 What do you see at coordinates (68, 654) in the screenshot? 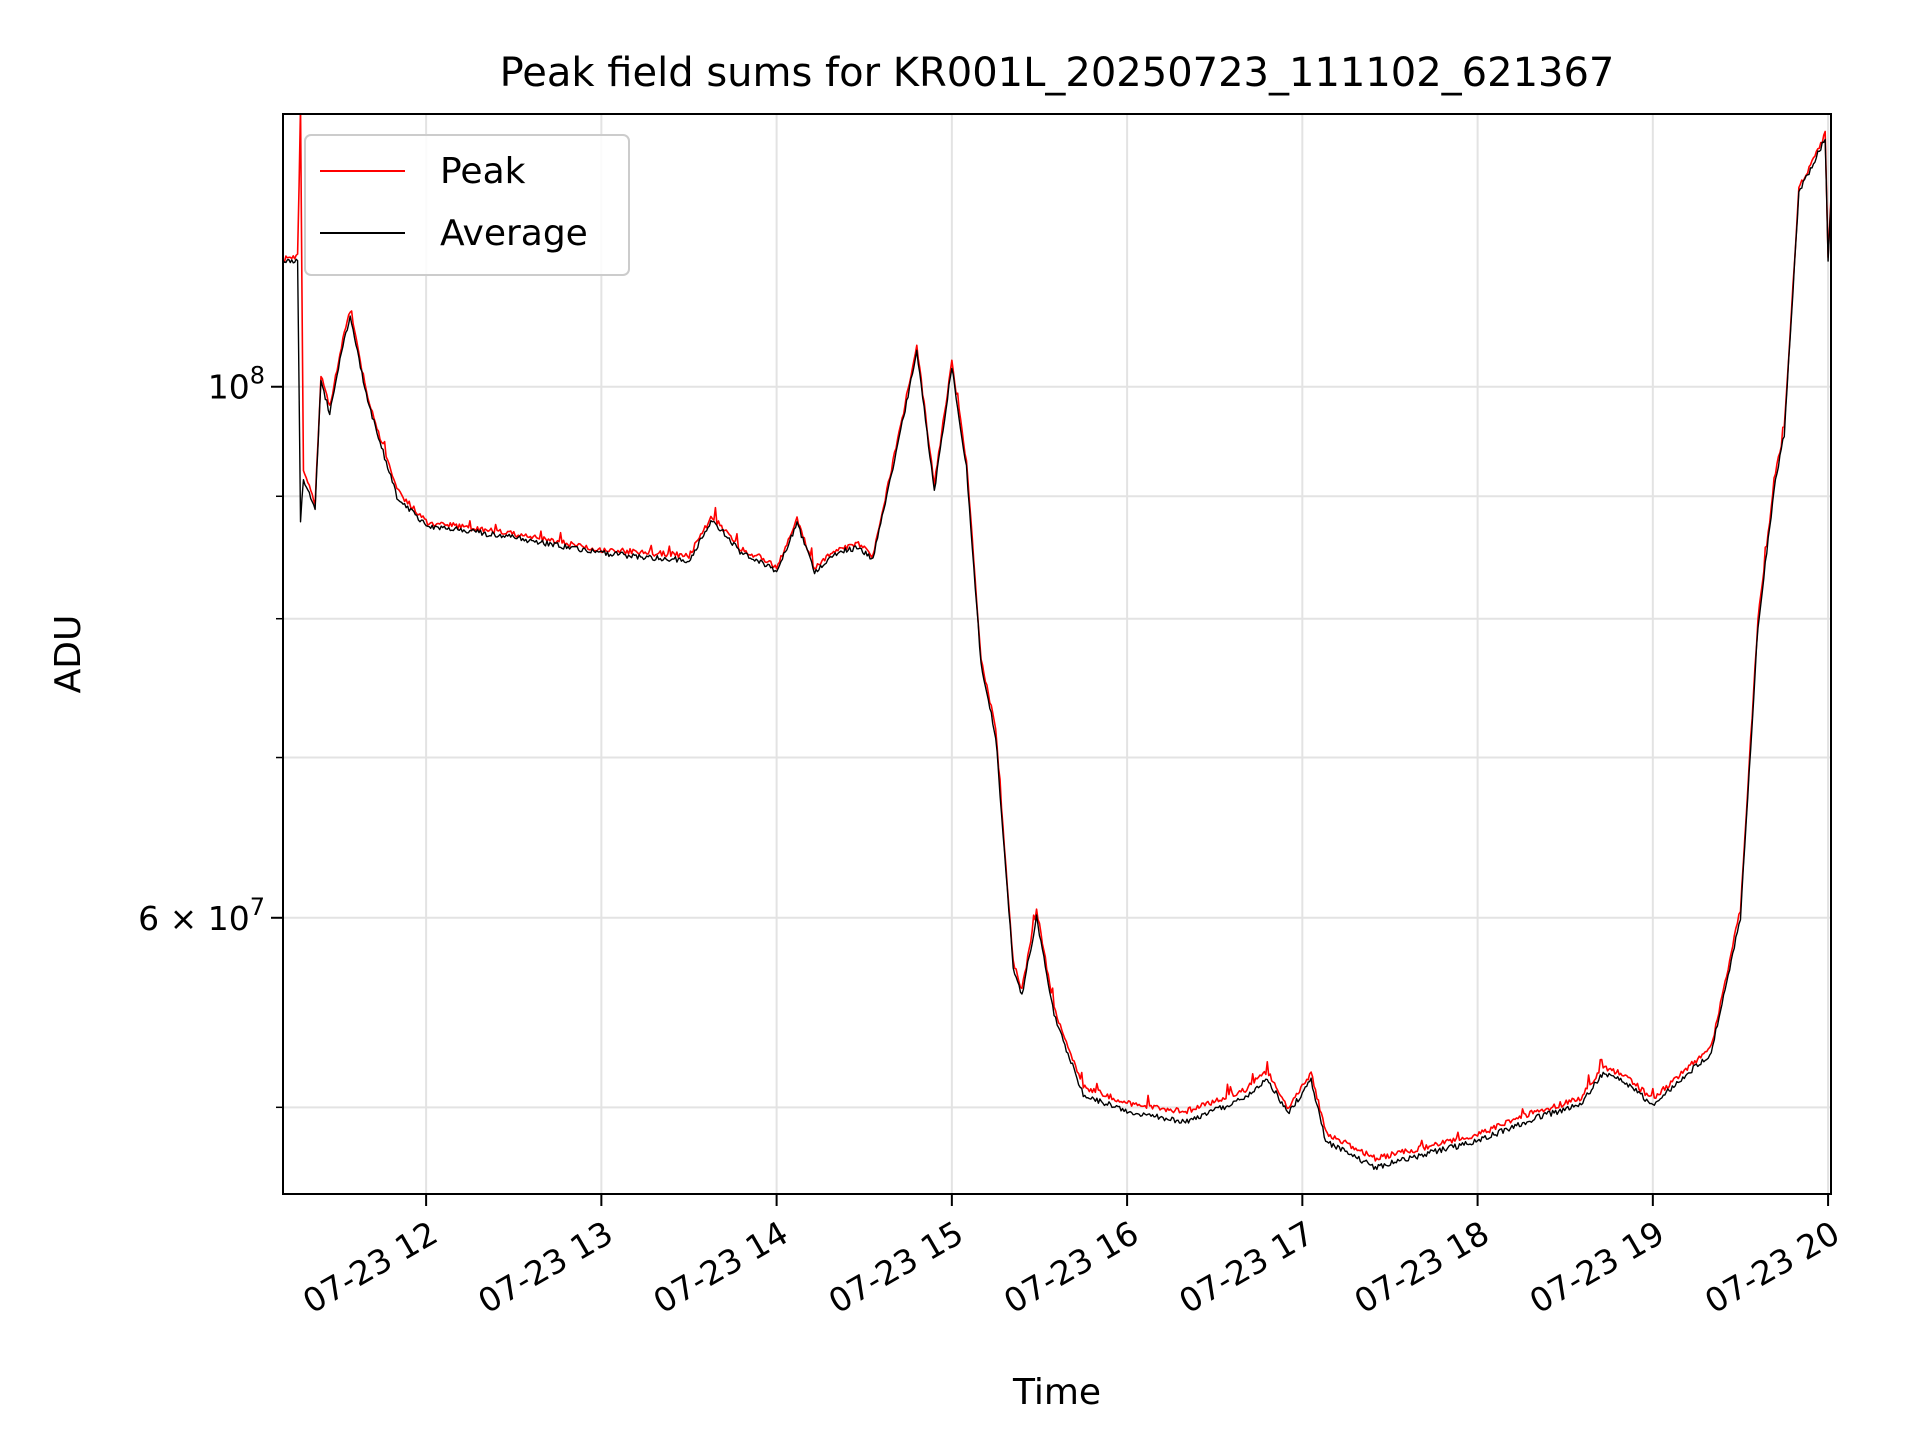
I see `y-axis-label: ADU` at bounding box center [68, 654].